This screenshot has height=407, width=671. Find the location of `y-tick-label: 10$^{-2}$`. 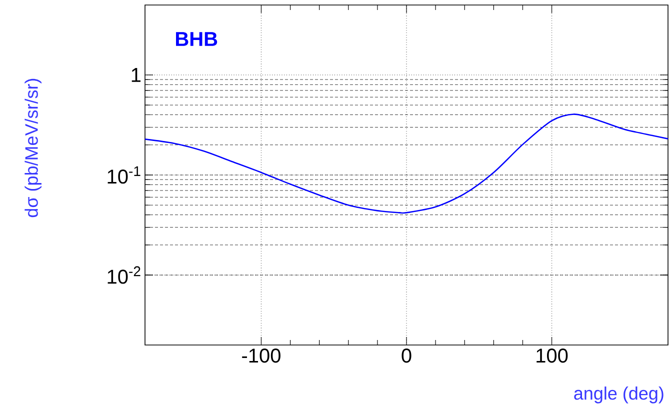

y-tick-label: 10$^{-2}$ is located at coordinates (124, 275).